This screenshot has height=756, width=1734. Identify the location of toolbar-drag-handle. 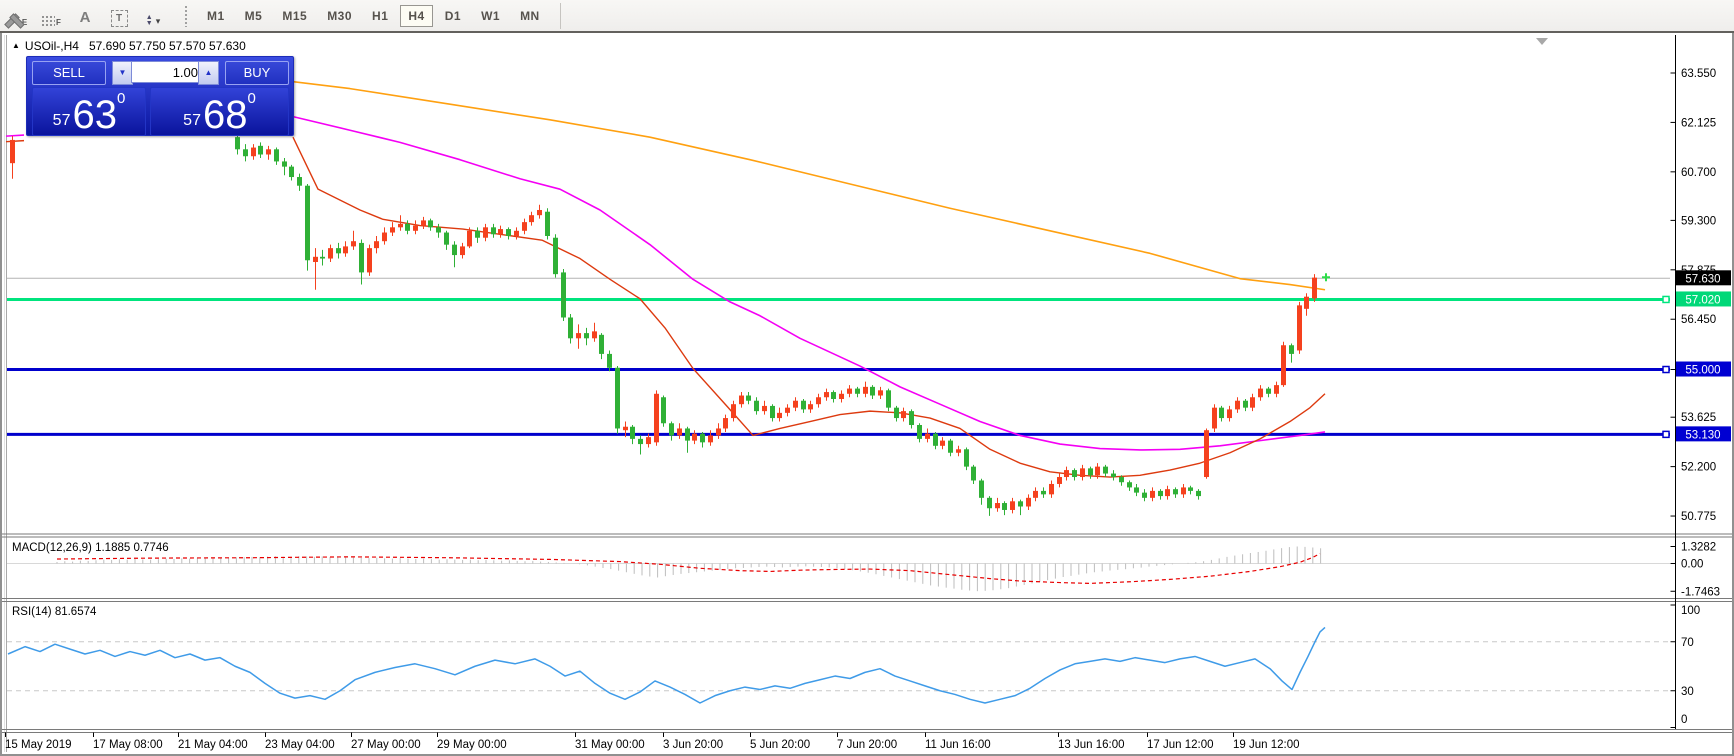
(186, 15).